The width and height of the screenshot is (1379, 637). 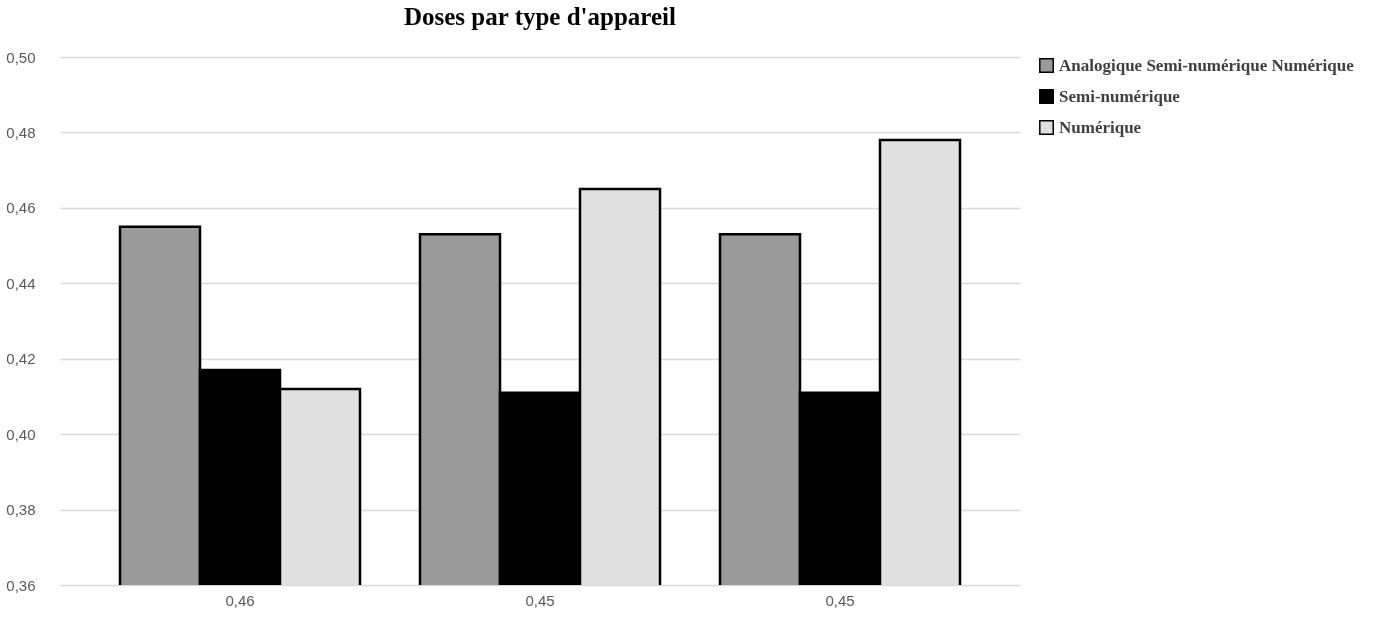 I want to click on y-tick-label: 0,44, so click(x=21, y=283).